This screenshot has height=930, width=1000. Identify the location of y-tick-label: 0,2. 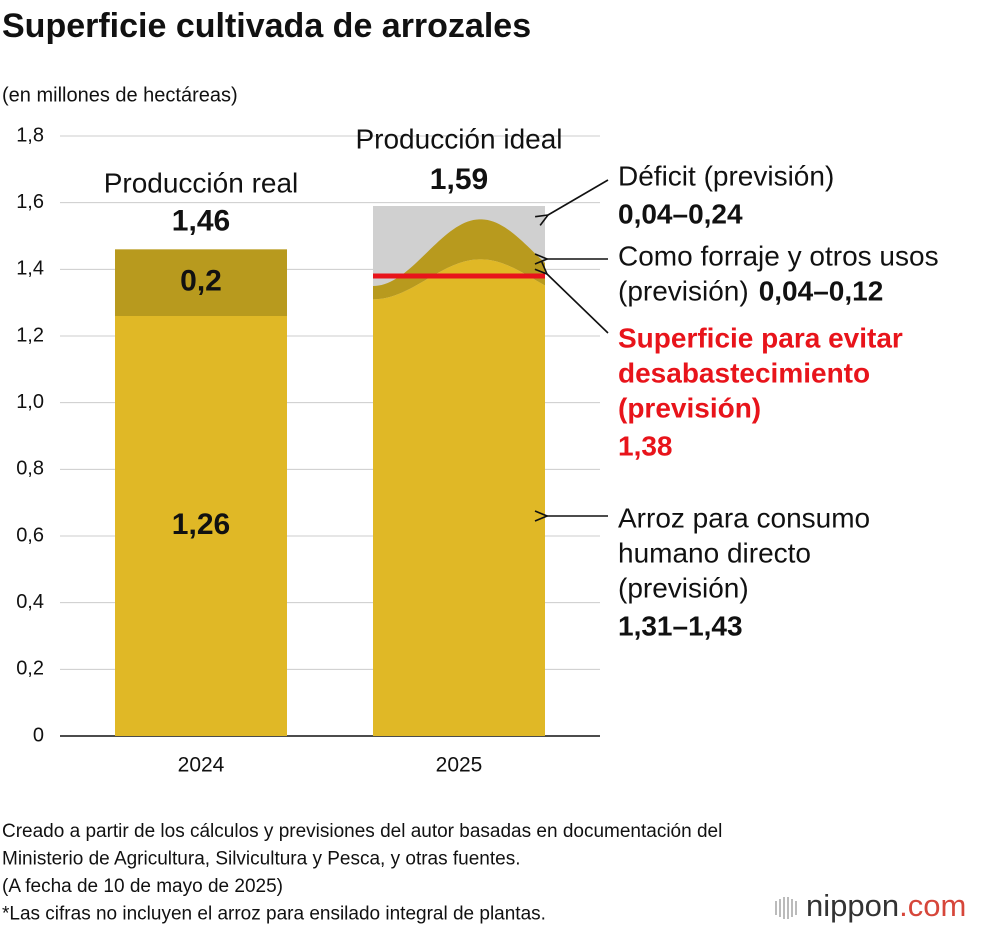
(30, 669).